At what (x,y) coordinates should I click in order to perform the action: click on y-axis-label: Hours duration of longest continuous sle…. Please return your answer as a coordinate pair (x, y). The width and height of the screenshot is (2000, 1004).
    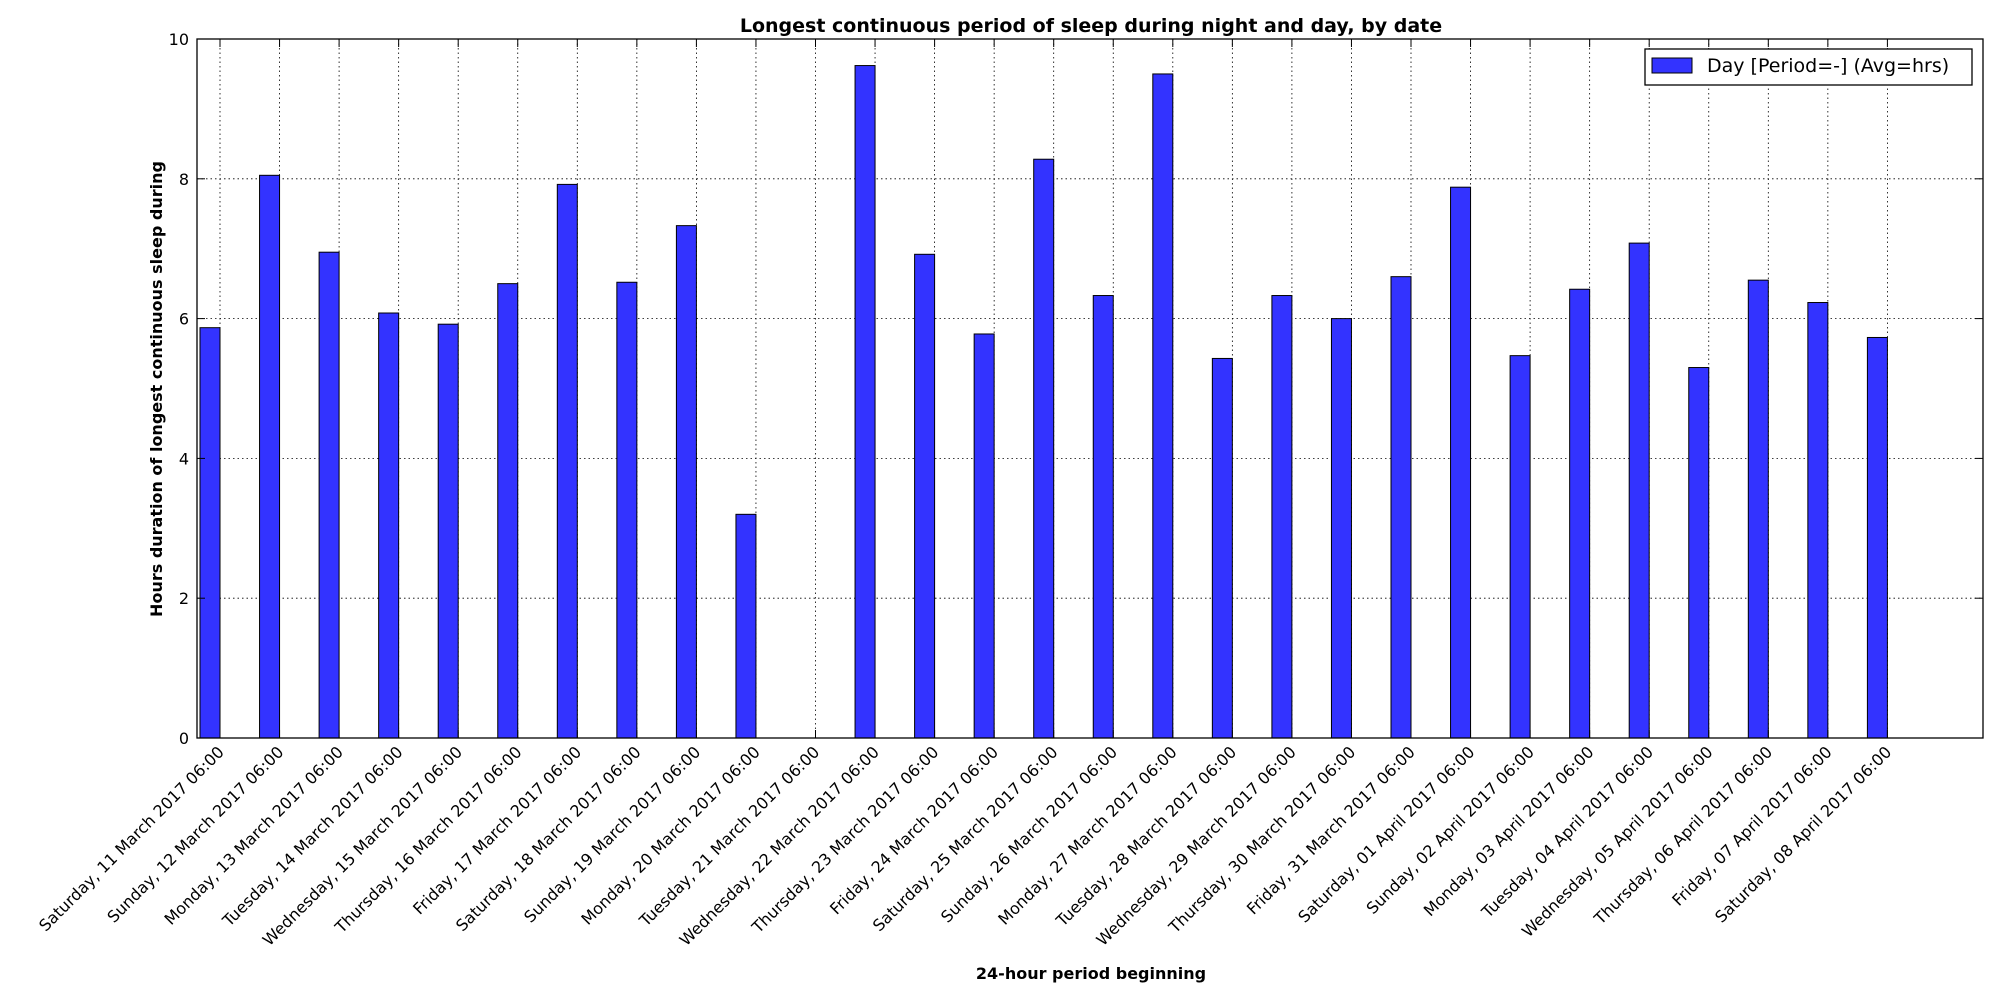
    Looking at the image, I should click on (156, 389).